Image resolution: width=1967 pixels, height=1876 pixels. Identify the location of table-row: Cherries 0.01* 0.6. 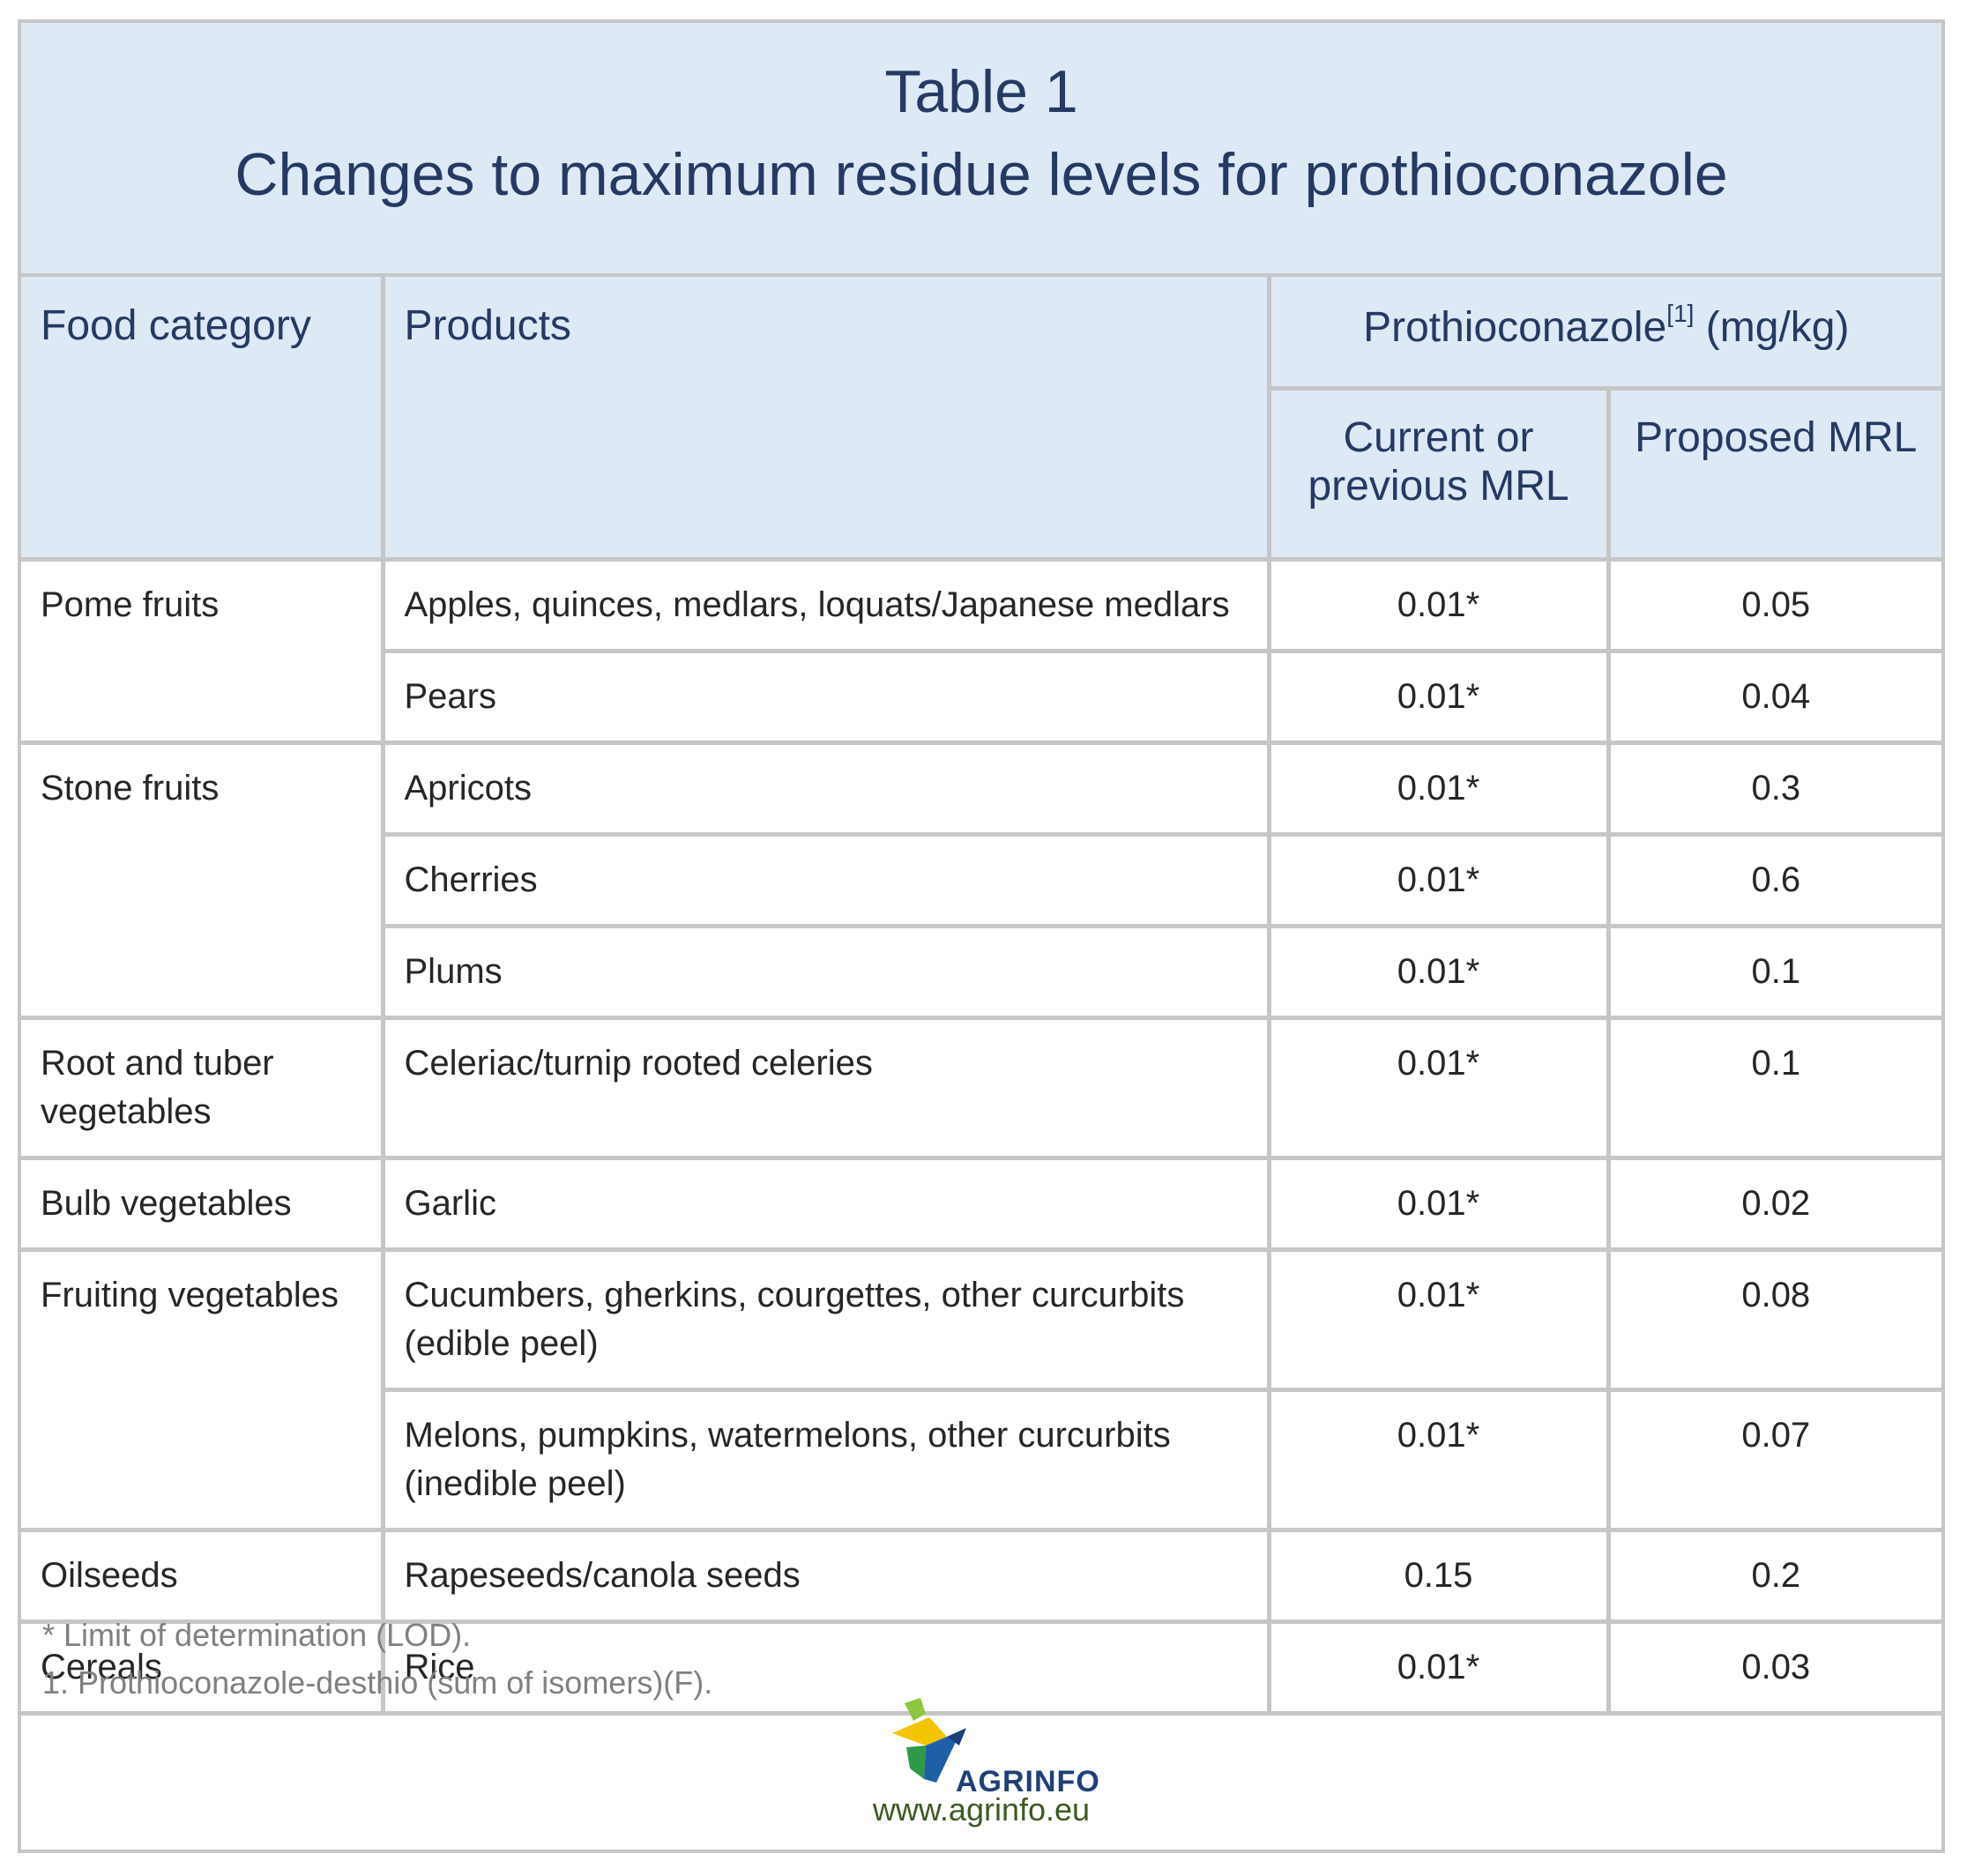
(982, 879).